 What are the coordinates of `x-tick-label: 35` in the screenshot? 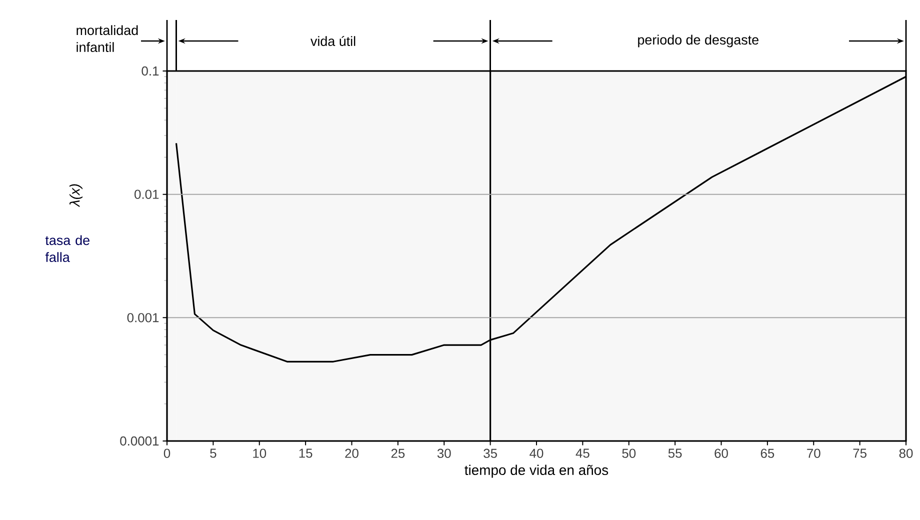 It's located at (490, 453).